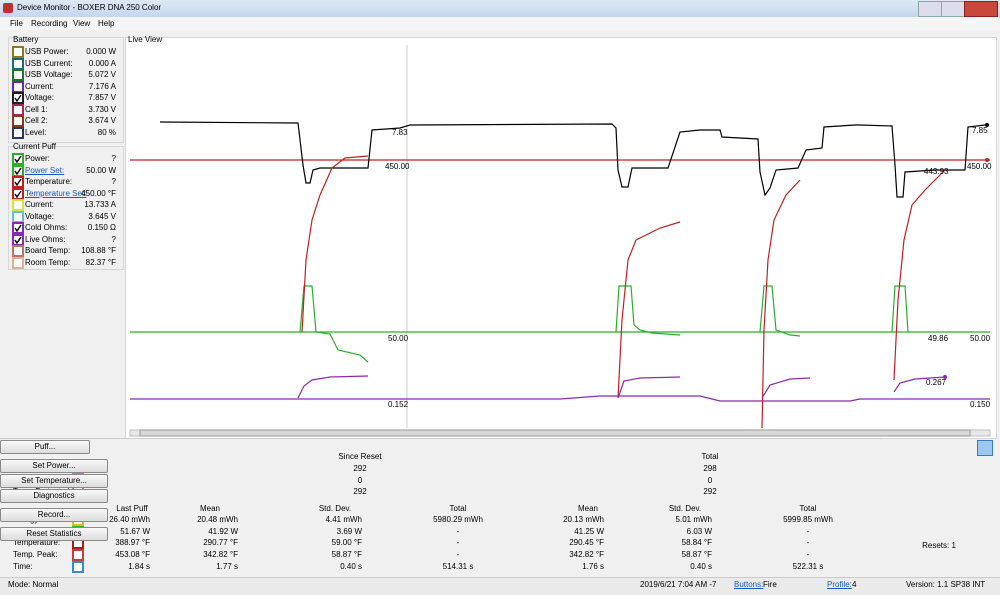 This screenshot has height=595, width=1000. I want to click on status-value: 4, so click(854, 584).